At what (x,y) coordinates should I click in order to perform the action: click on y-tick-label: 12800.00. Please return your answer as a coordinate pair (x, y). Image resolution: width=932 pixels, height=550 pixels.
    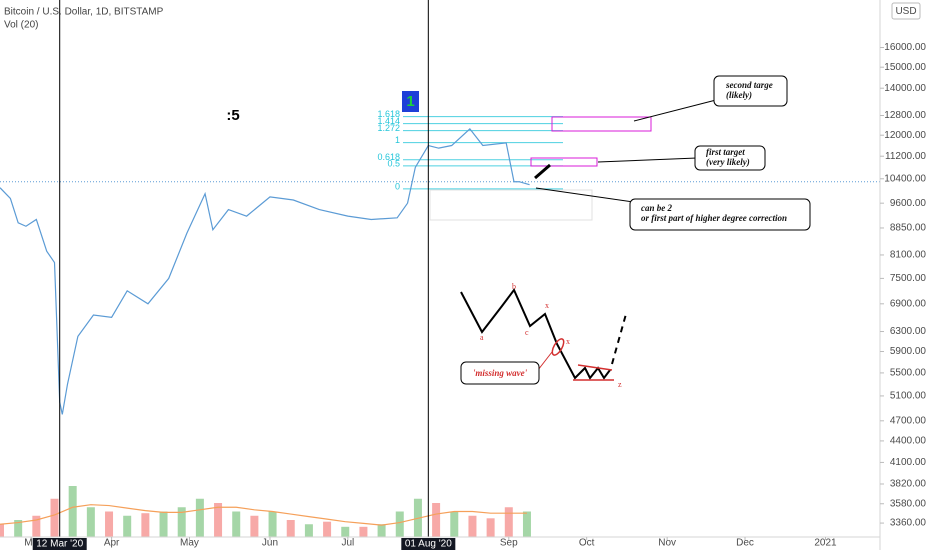
    Looking at the image, I should click on (905, 115).